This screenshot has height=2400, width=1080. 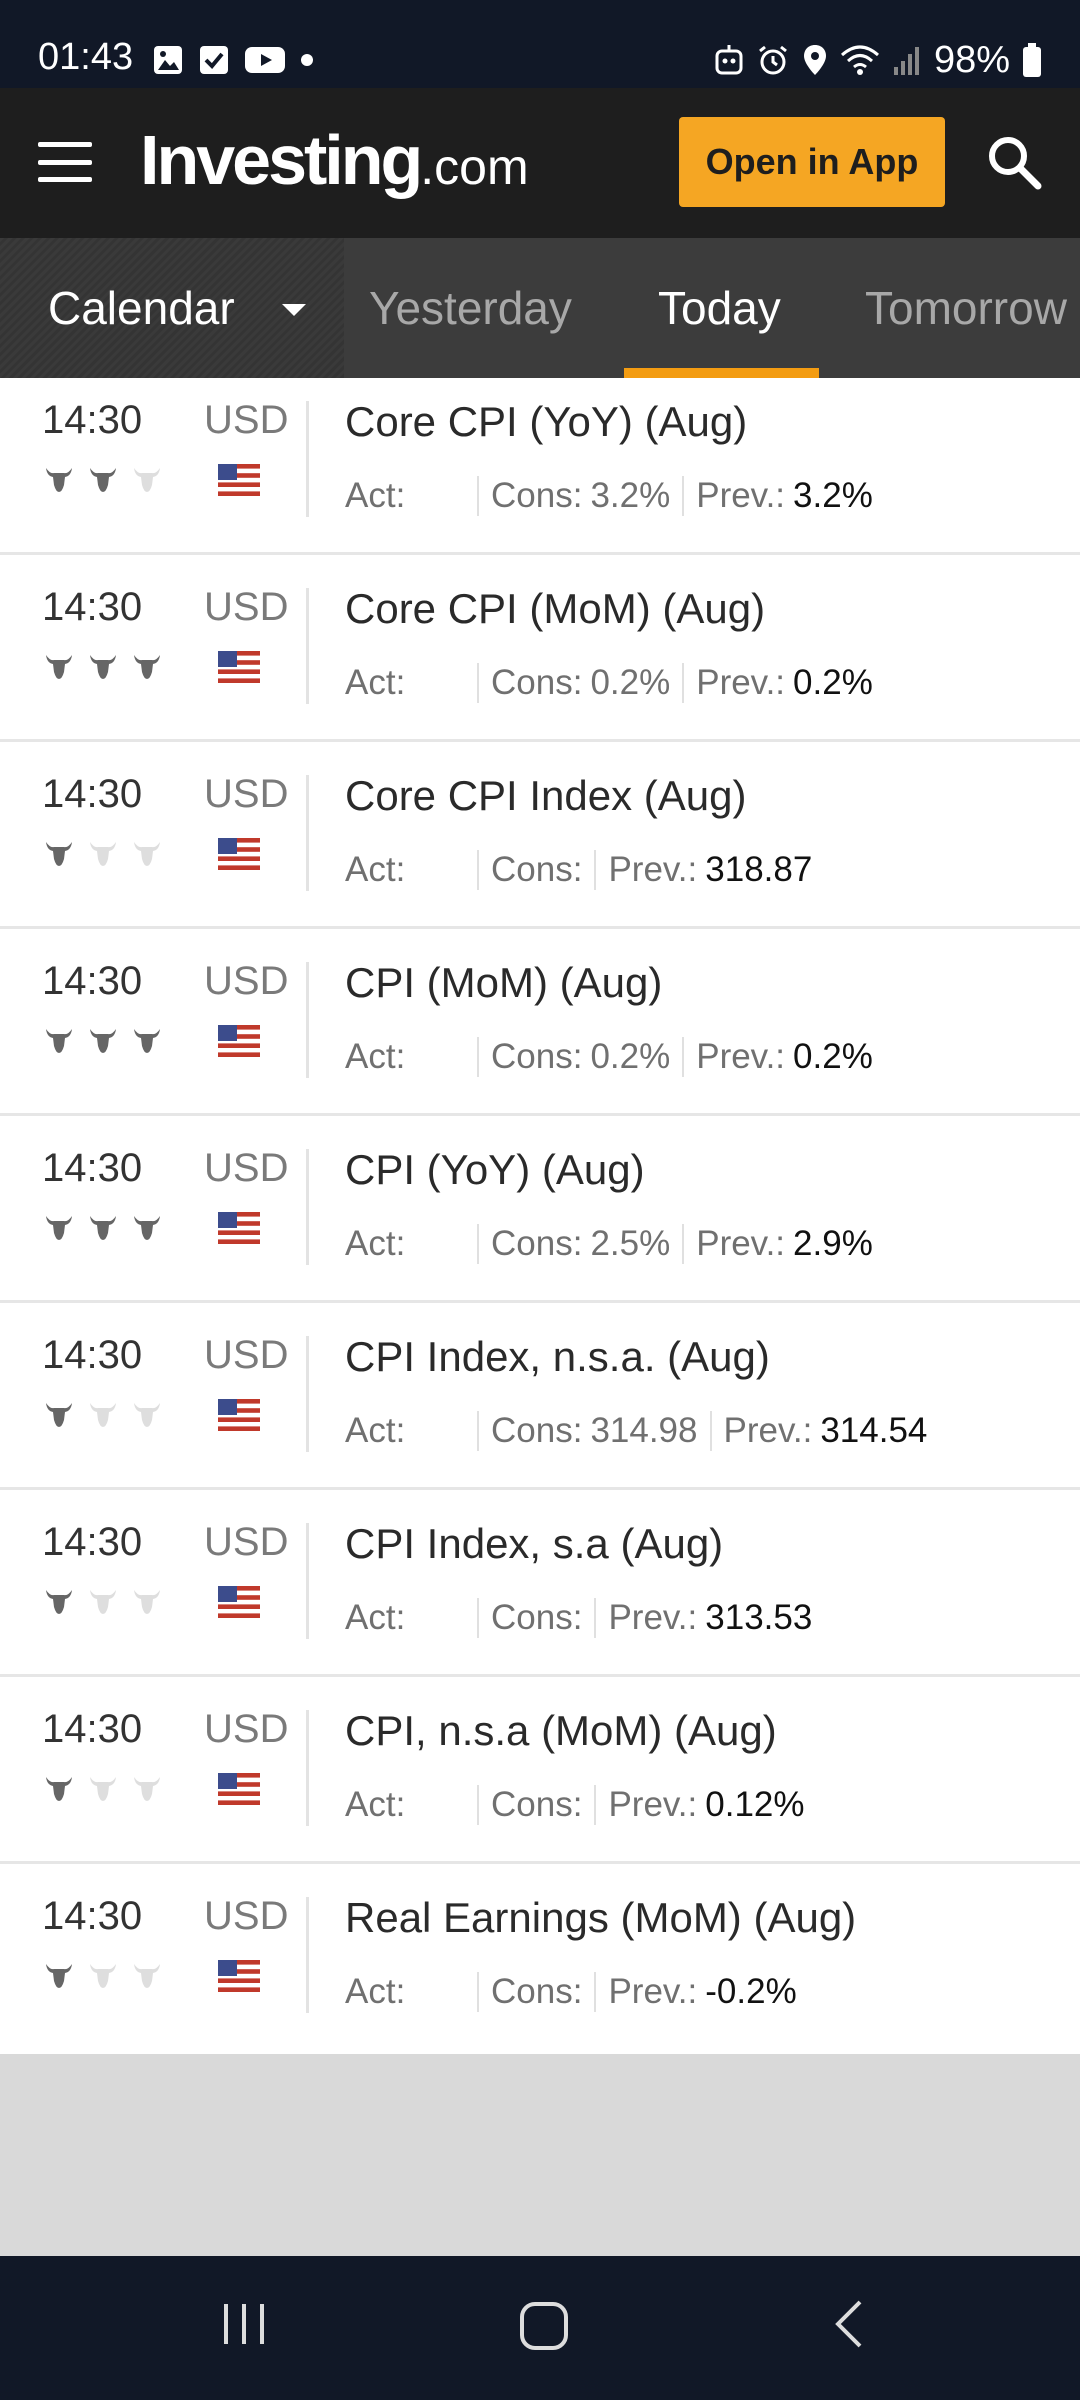 I want to click on menu-icon, so click(x=65, y=162).